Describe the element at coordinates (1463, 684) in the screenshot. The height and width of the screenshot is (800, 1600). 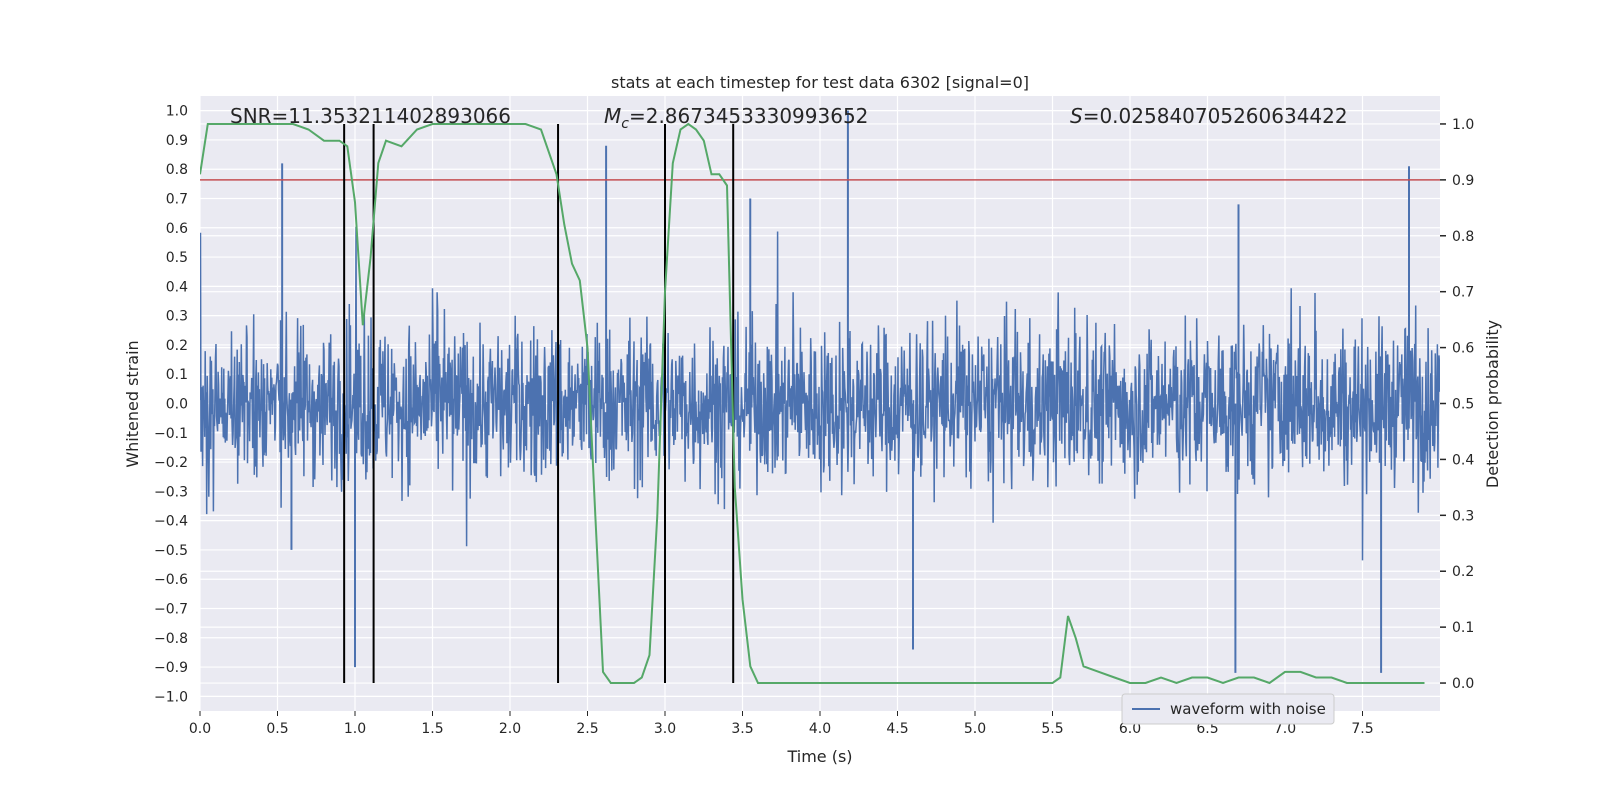
I see `right-y-tick-label: 0.0` at that location.